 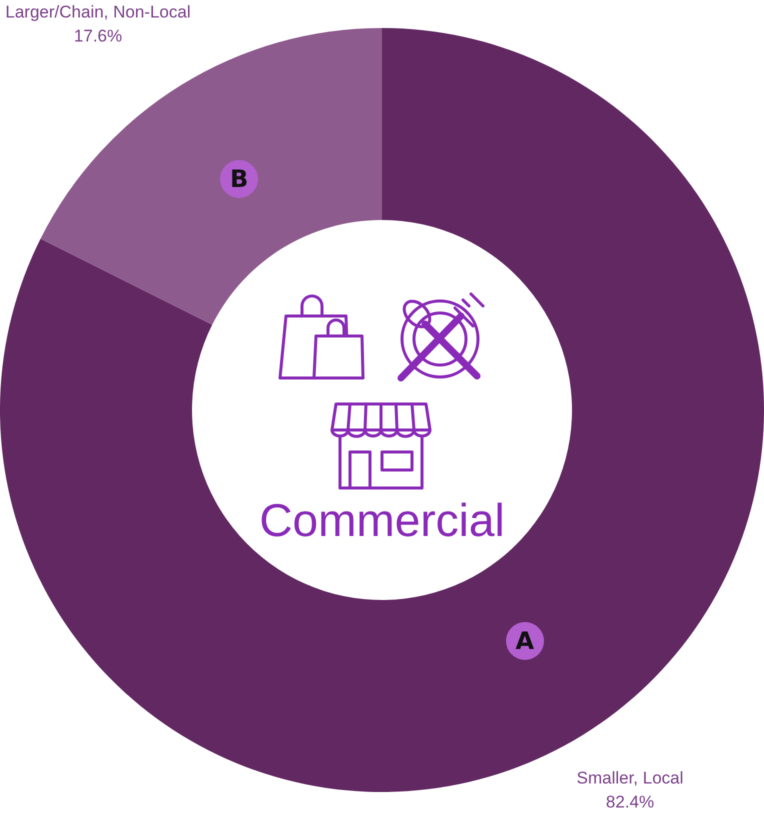 What do you see at coordinates (630, 802) in the screenshot?
I see `data-label: 82.4%` at bounding box center [630, 802].